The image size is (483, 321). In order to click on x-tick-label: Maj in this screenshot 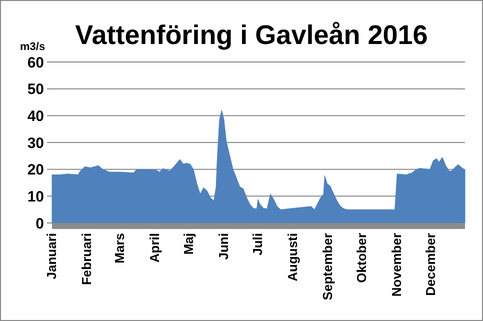, I will do `click(188, 244)`.